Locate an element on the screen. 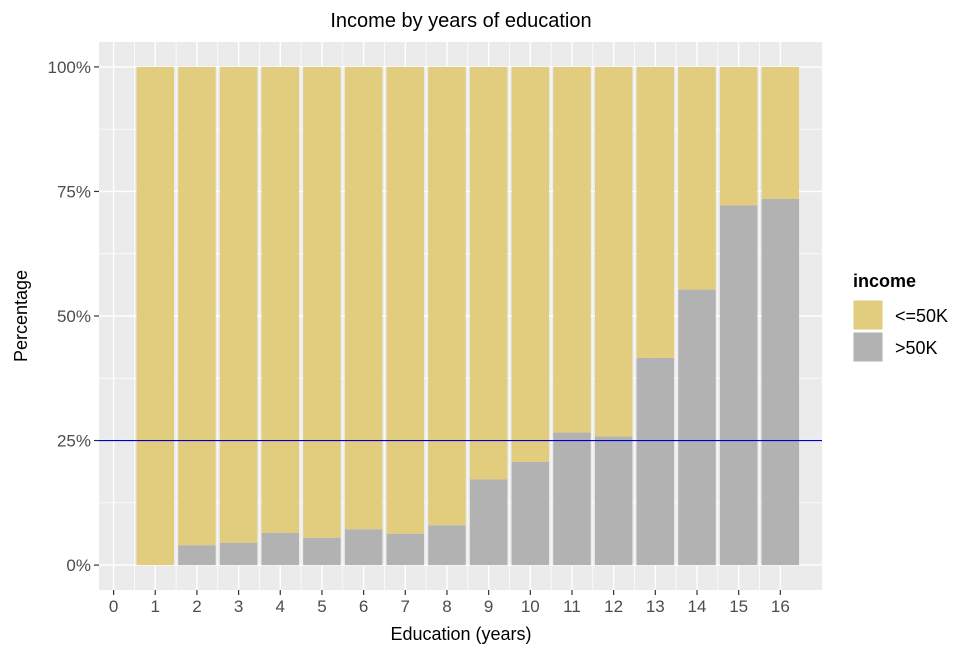  x-tick-label: 12 is located at coordinates (613, 606).